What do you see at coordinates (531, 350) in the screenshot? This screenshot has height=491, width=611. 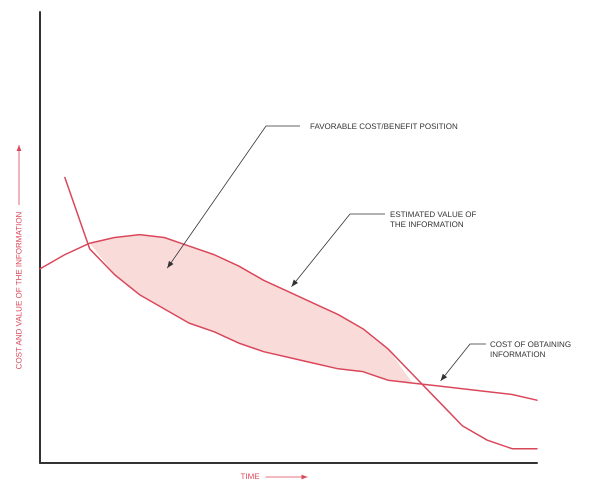 I see `annotation: COST OF OBTAINING INFORMATION` at bounding box center [531, 350].